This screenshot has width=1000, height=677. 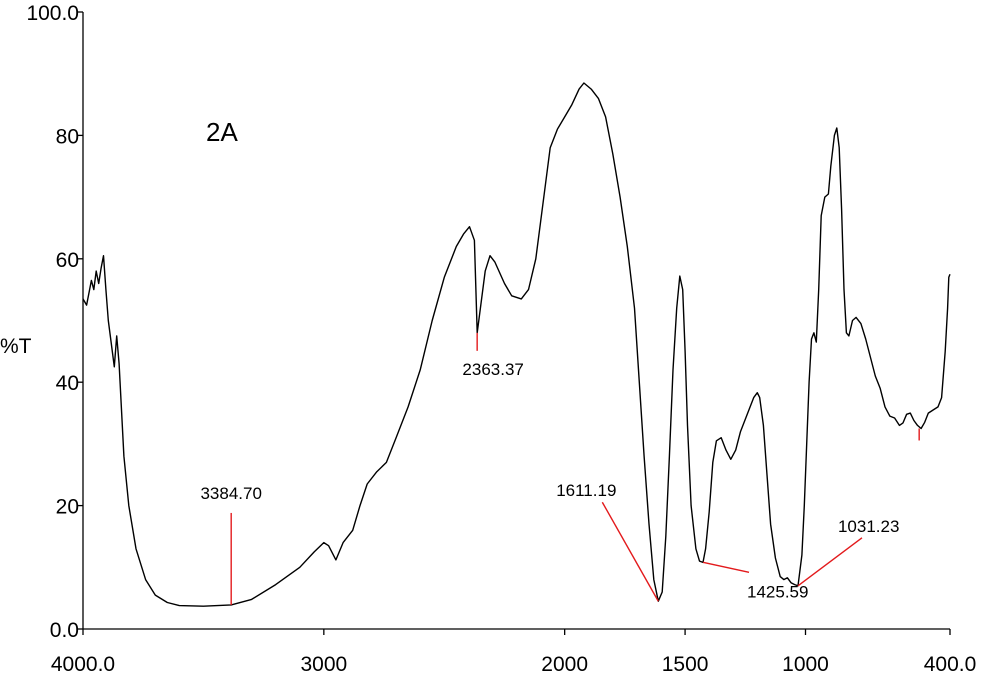 I want to click on x-tick-label: 2000, so click(x=564, y=664).